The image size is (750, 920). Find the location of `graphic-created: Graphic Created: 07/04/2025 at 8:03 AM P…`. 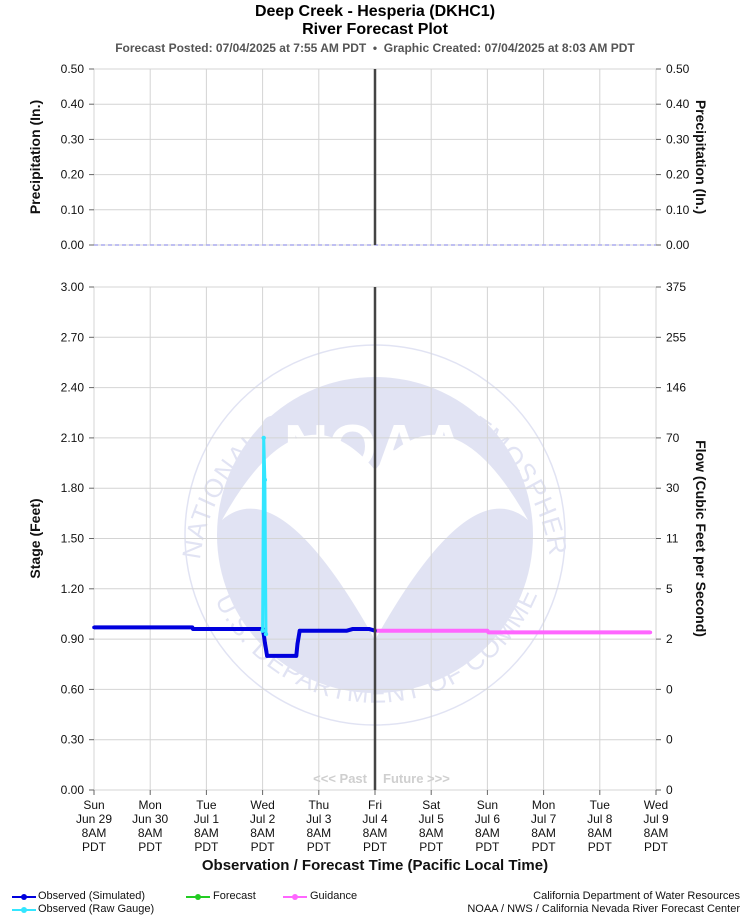

graphic-created: Graphic Created: 07/04/2025 at 8:03 AM P… is located at coordinates (509, 48).